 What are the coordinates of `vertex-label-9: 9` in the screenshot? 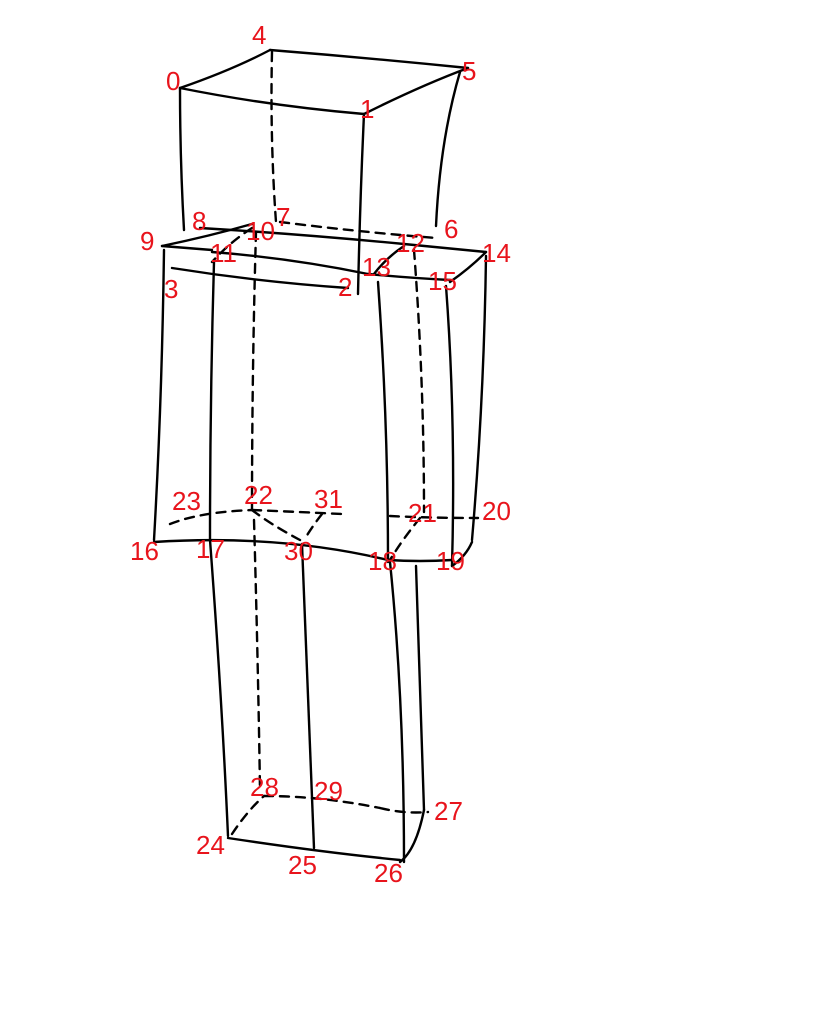 It's located at (147, 241).